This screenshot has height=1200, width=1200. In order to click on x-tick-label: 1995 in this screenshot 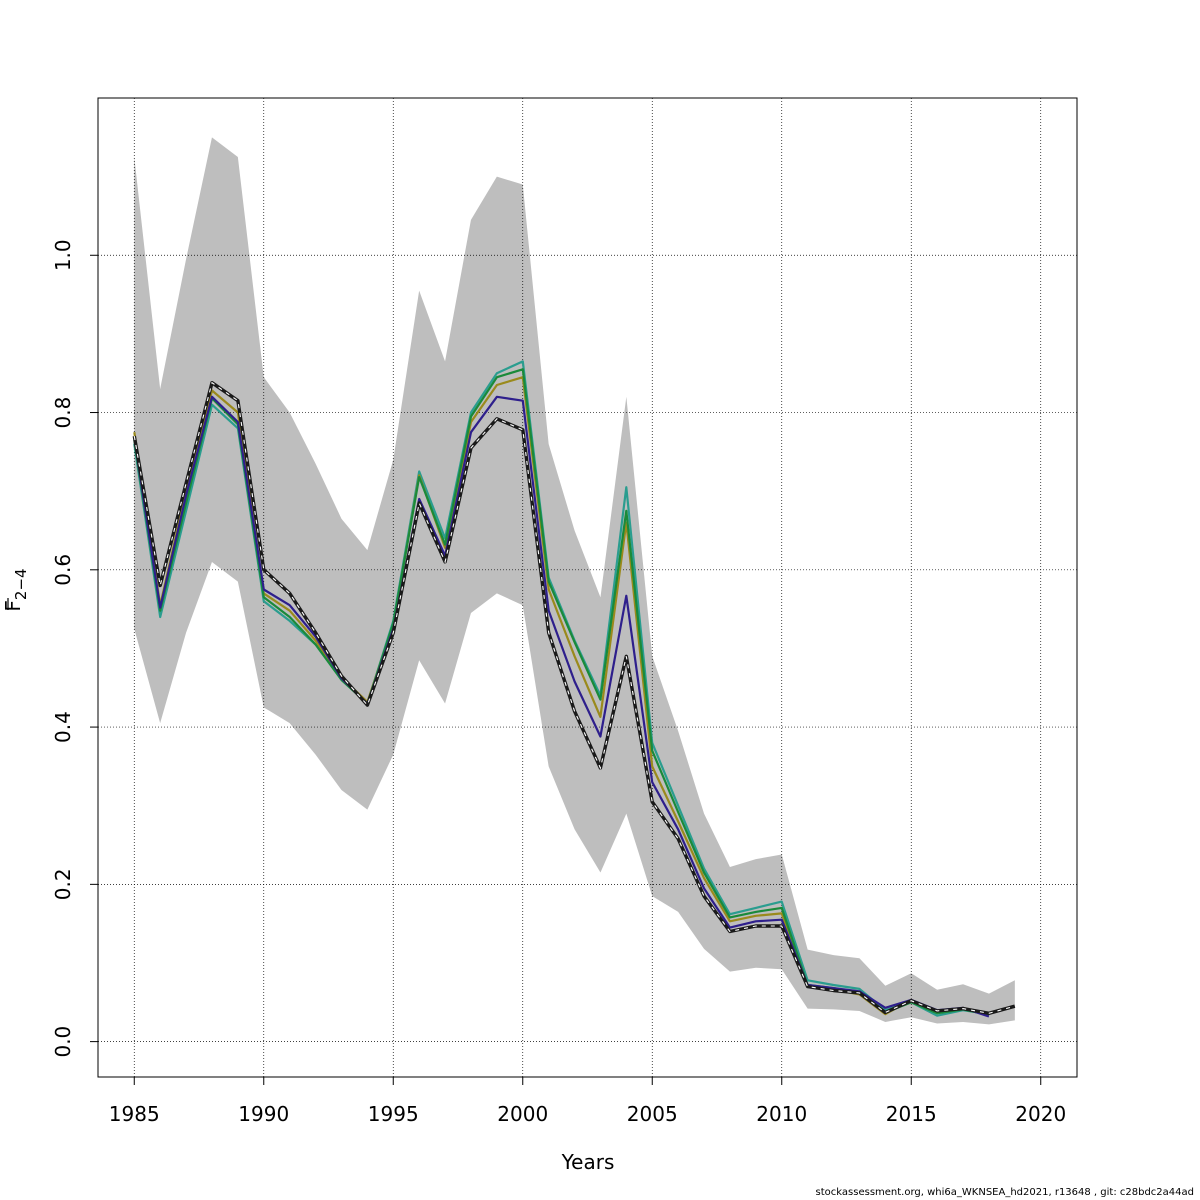, I will do `click(393, 1114)`.